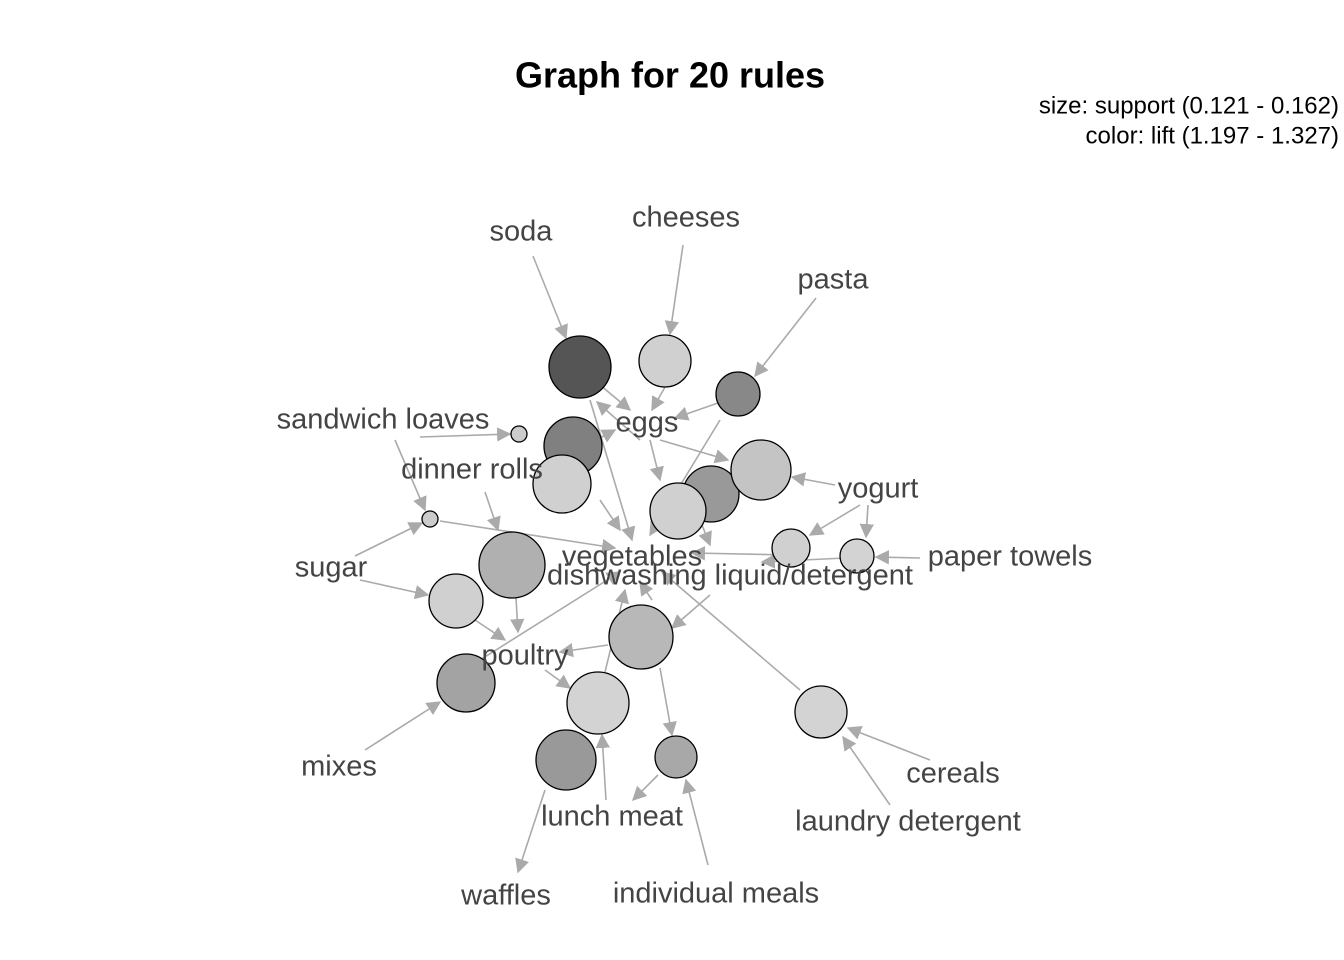 The width and height of the screenshot is (1344, 960). What do you see at coordinates (505, 896) in the screenshot?
I see `item-label: waffles` at bounding box center [505, 896].